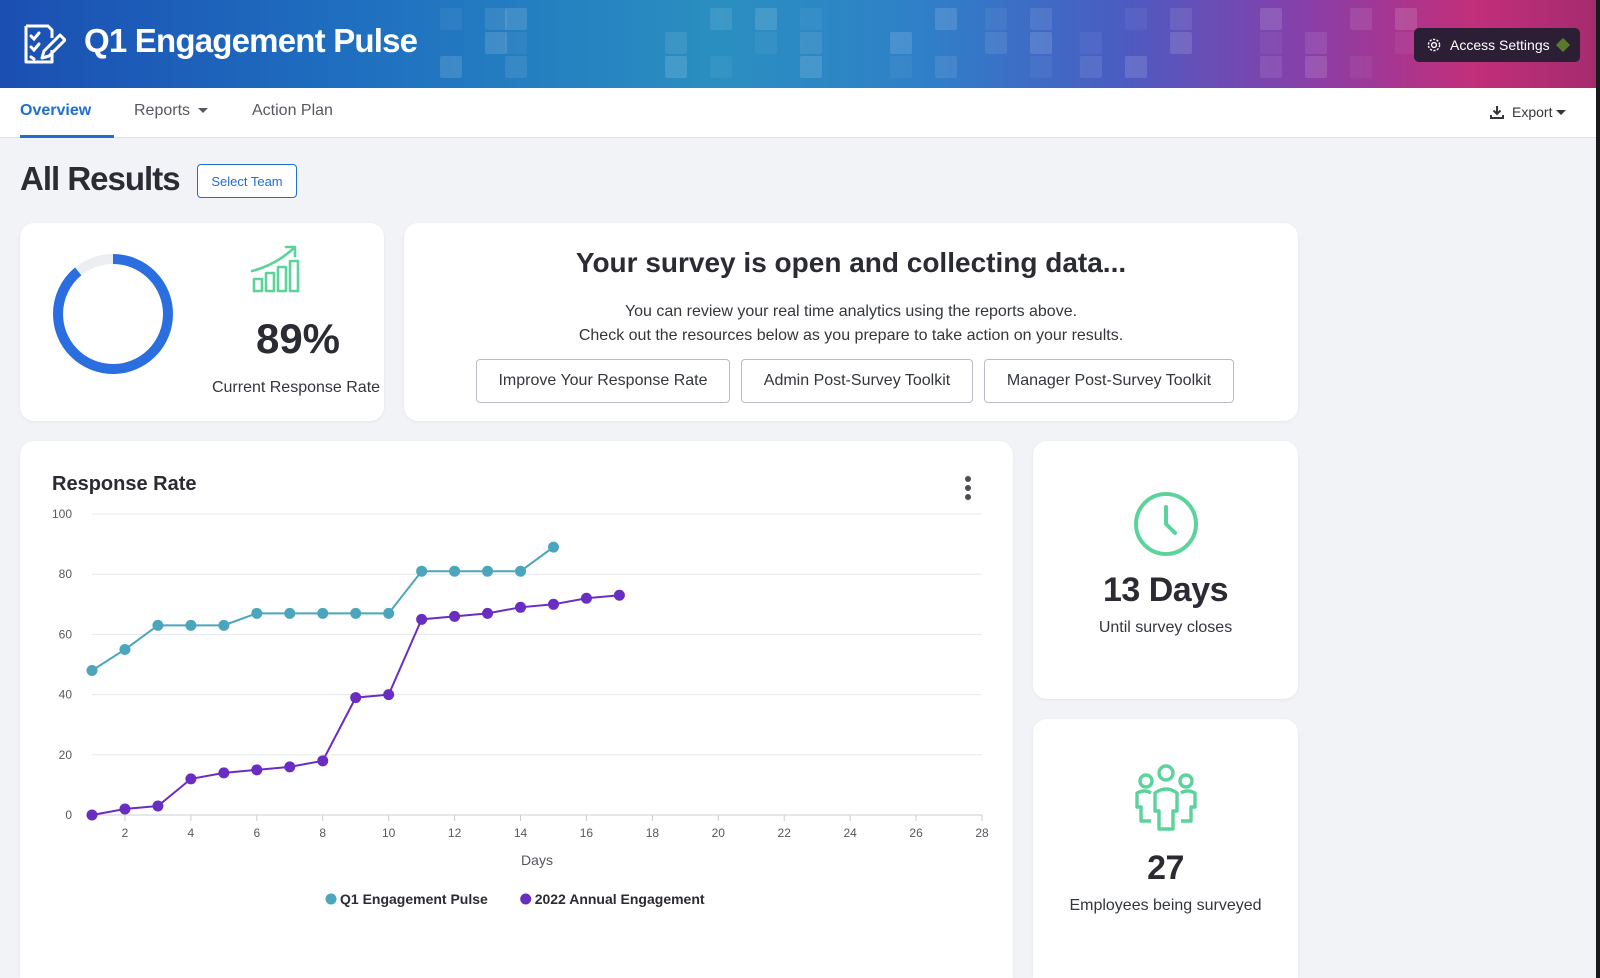 This screenshot has width=1600, height=978. Describe the element at coordinates (1165, 905) in the screenshot. I see `employees-label: Employees being surveyed` at that location.